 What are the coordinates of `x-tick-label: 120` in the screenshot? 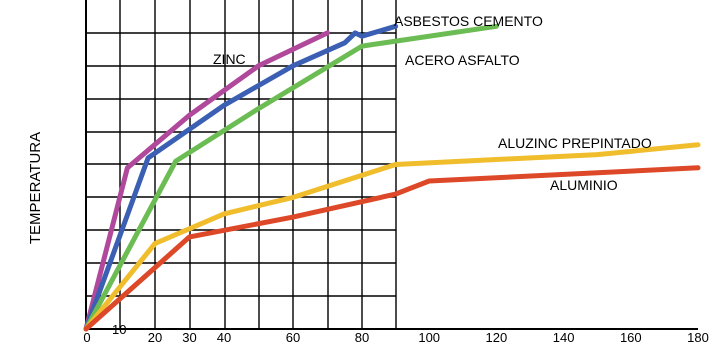 It's located at (497, 337).